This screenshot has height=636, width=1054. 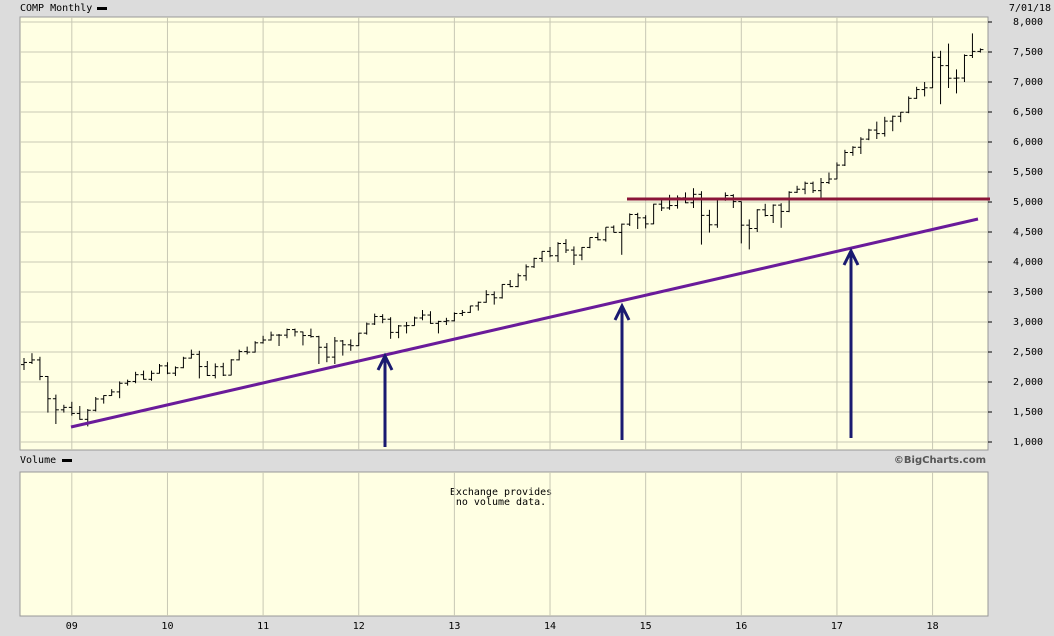 What do you see at coordinates (837, 626) in the screenshot?
I see `x-tick-label: 17` at bounding box center [837, 626].